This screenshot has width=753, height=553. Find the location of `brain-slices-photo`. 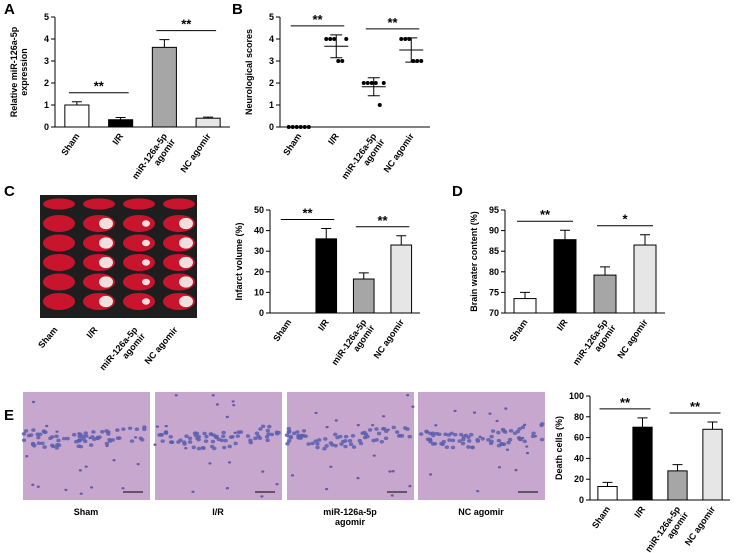

brain-slices-photo is located at coordinates (118, 256).